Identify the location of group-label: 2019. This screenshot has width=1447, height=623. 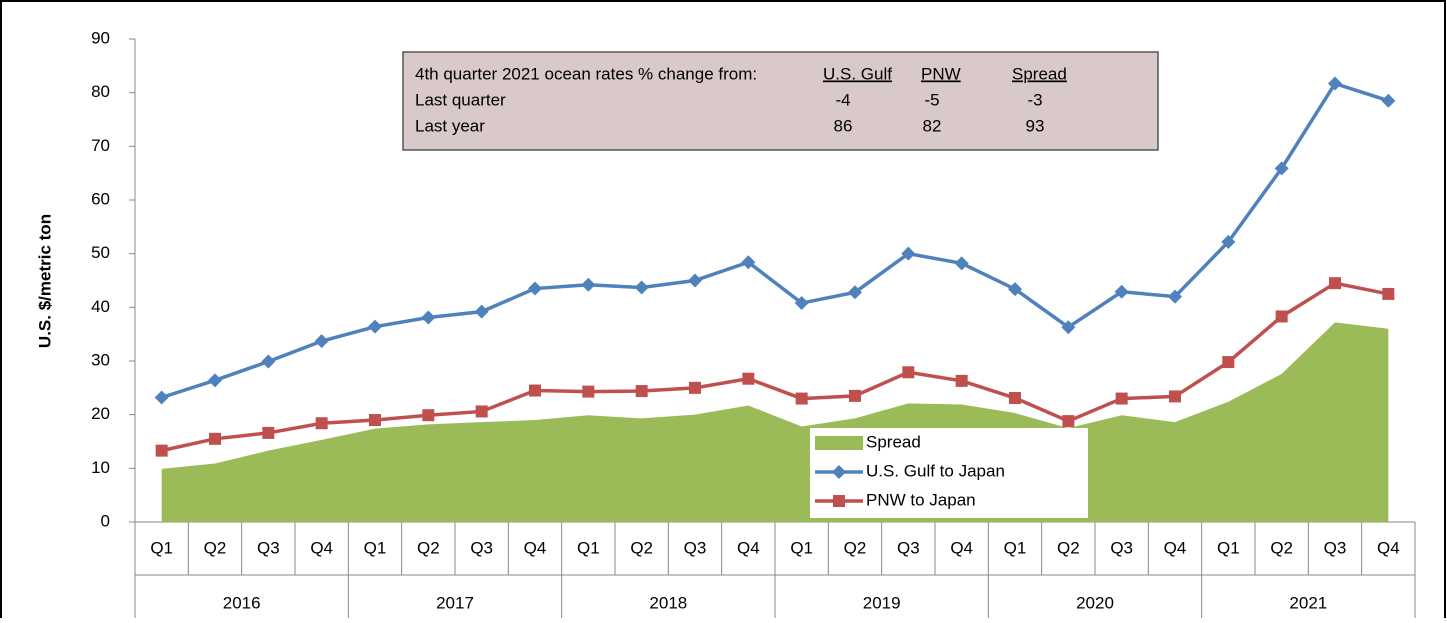
(882, 602).